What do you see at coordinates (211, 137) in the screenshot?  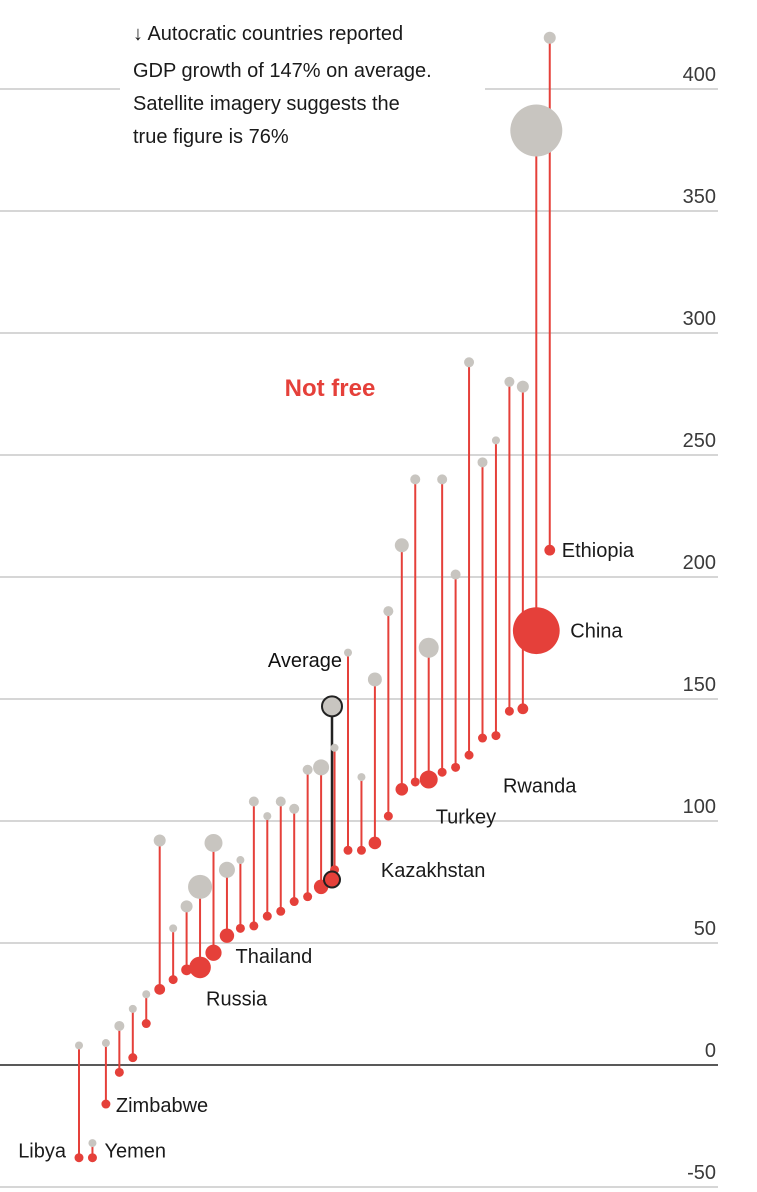 I see `annotation-line-4: true figure is 76%` at bounding box center [211, 137].